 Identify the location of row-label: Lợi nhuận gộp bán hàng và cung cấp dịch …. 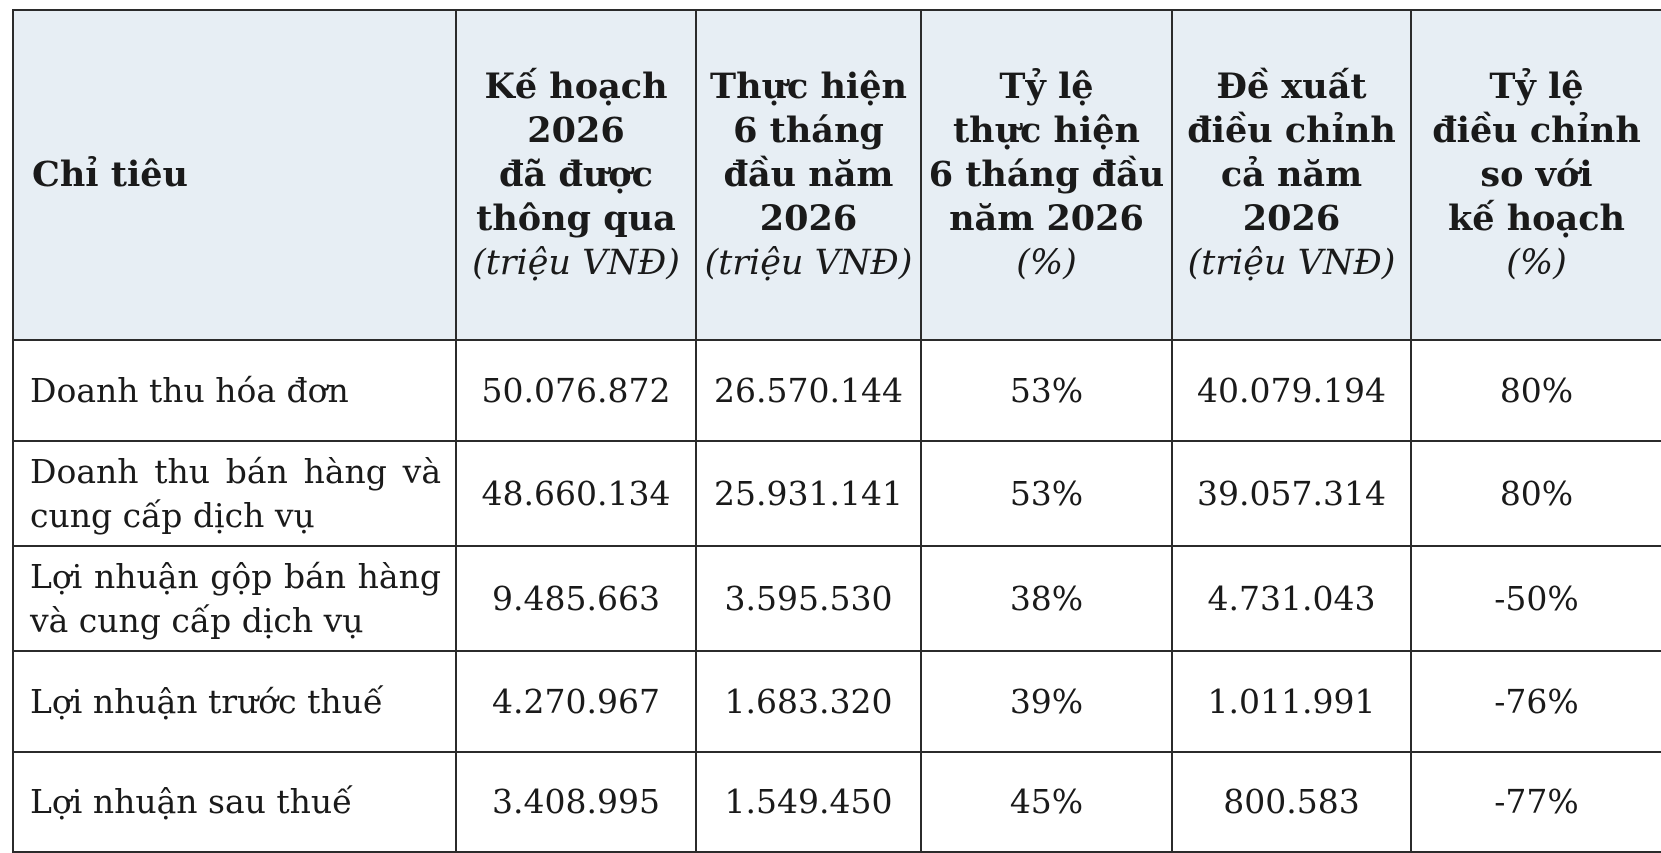
(234, 598).